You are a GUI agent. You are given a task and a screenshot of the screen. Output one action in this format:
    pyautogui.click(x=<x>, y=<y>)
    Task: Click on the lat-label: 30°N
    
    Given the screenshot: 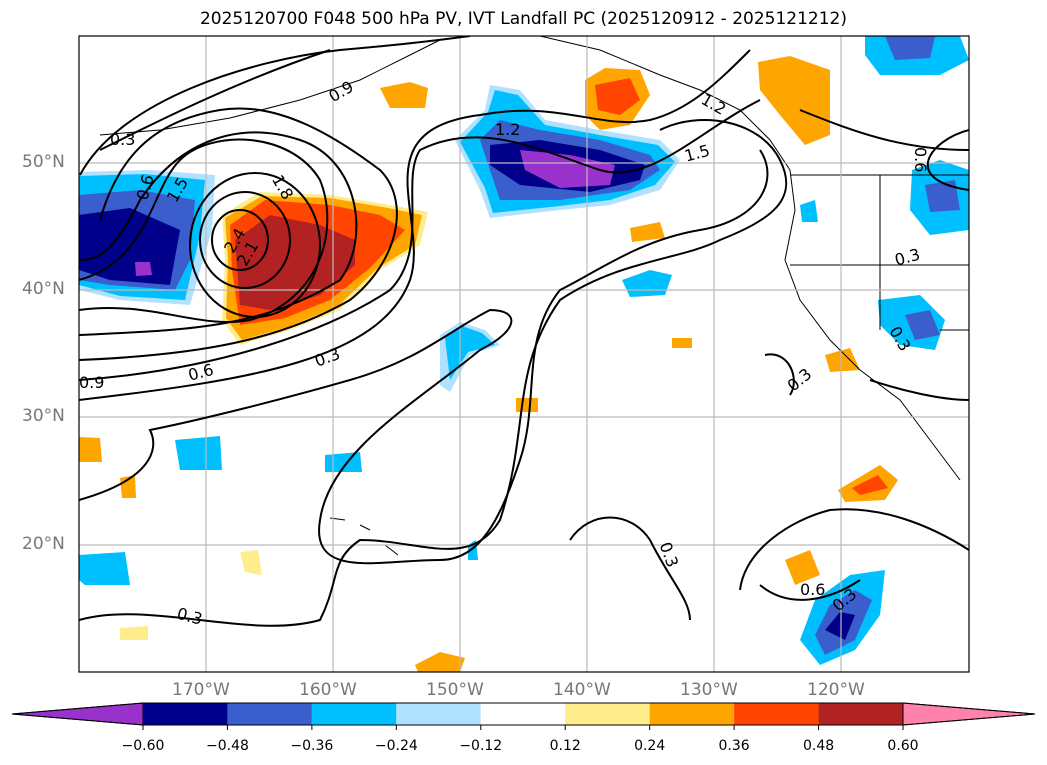 What is the action you would take?
    pyautogui.click(x=43, y=416)
    